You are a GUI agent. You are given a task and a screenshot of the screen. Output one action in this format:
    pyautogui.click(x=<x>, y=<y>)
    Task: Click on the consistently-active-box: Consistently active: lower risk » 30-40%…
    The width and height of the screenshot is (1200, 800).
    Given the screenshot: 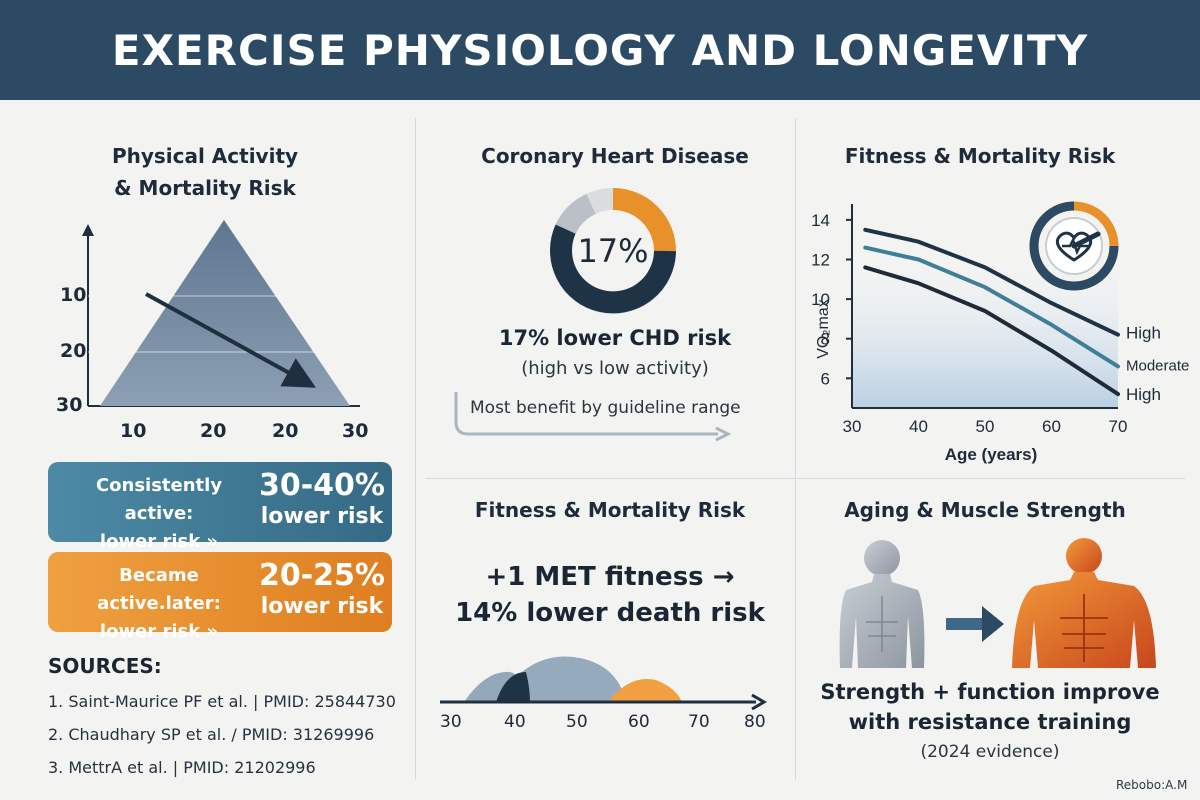 What is the action you would take?
    pyautogui.click(x=220, y=507)
    